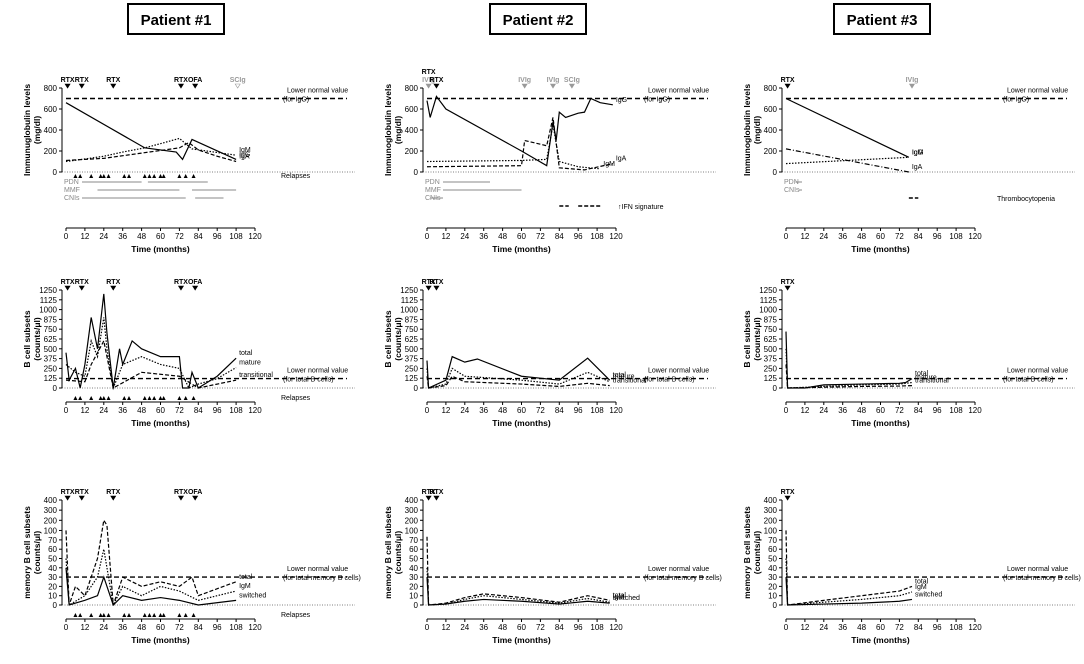 Image resolution: width=1084 pixels, height=664 pixels. Describe the element at coordinates (195, 80) in the screenshot. I see `treatment-label-ofa: OFA` at that location.